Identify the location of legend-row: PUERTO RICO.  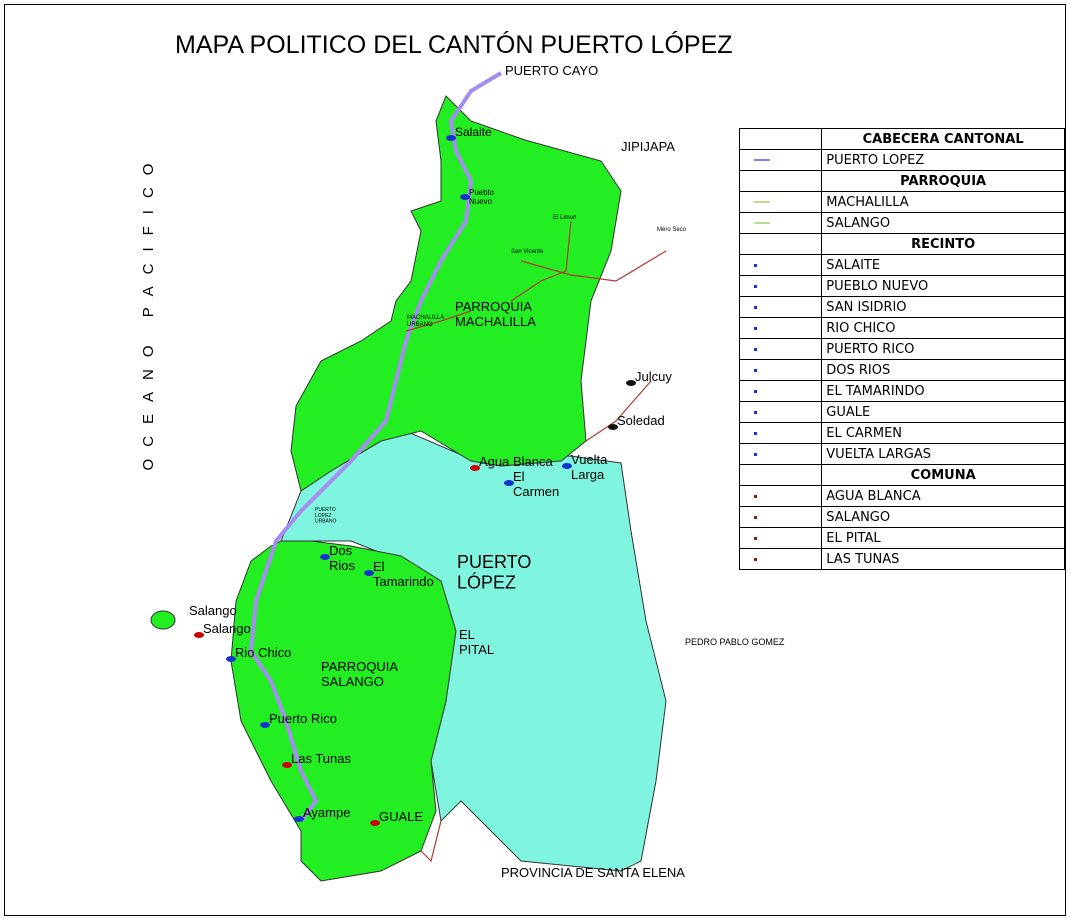
(901, 349).